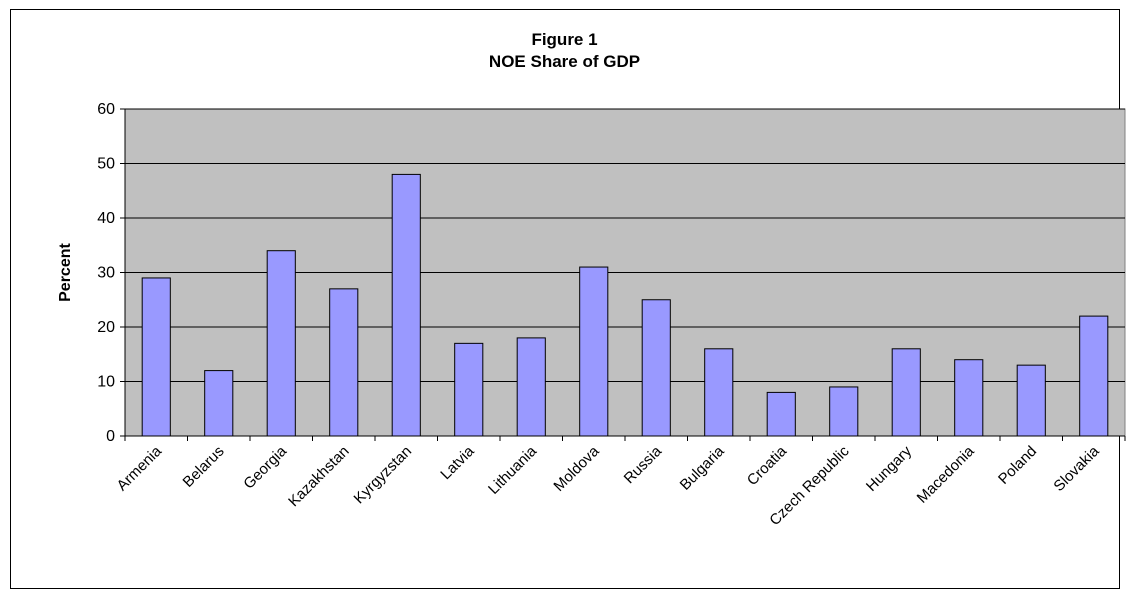 The width and height of the screenshot is (1129, 598). What do you see at coordinates (106, 273) in the screenshot?
I see `y-tick-label: 30` at bounding box center [106, 273].